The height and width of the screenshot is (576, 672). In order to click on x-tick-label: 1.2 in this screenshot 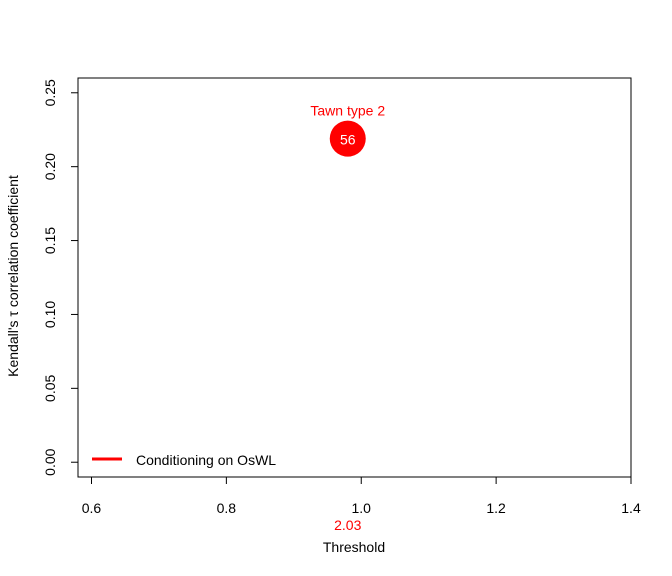, I will do `click(496, 508)`.